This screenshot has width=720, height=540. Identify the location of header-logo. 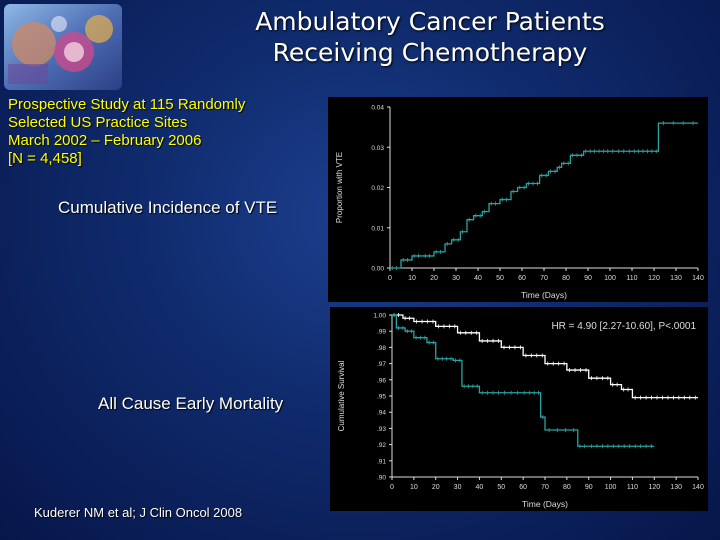
(63, 47).